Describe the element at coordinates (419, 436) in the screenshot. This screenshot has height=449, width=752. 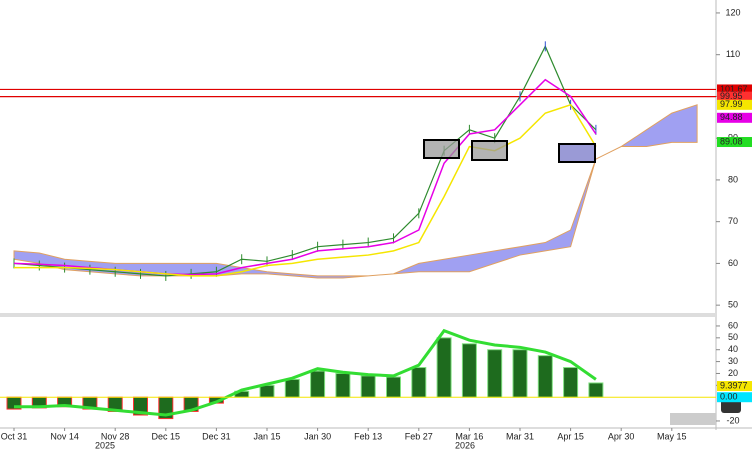
I see `x-tick-label: Feb 27` at that location.